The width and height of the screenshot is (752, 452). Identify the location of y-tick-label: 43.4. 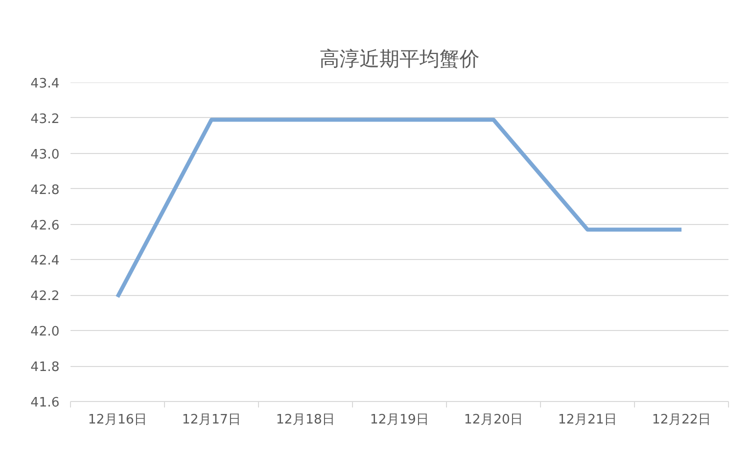
(45, 84).